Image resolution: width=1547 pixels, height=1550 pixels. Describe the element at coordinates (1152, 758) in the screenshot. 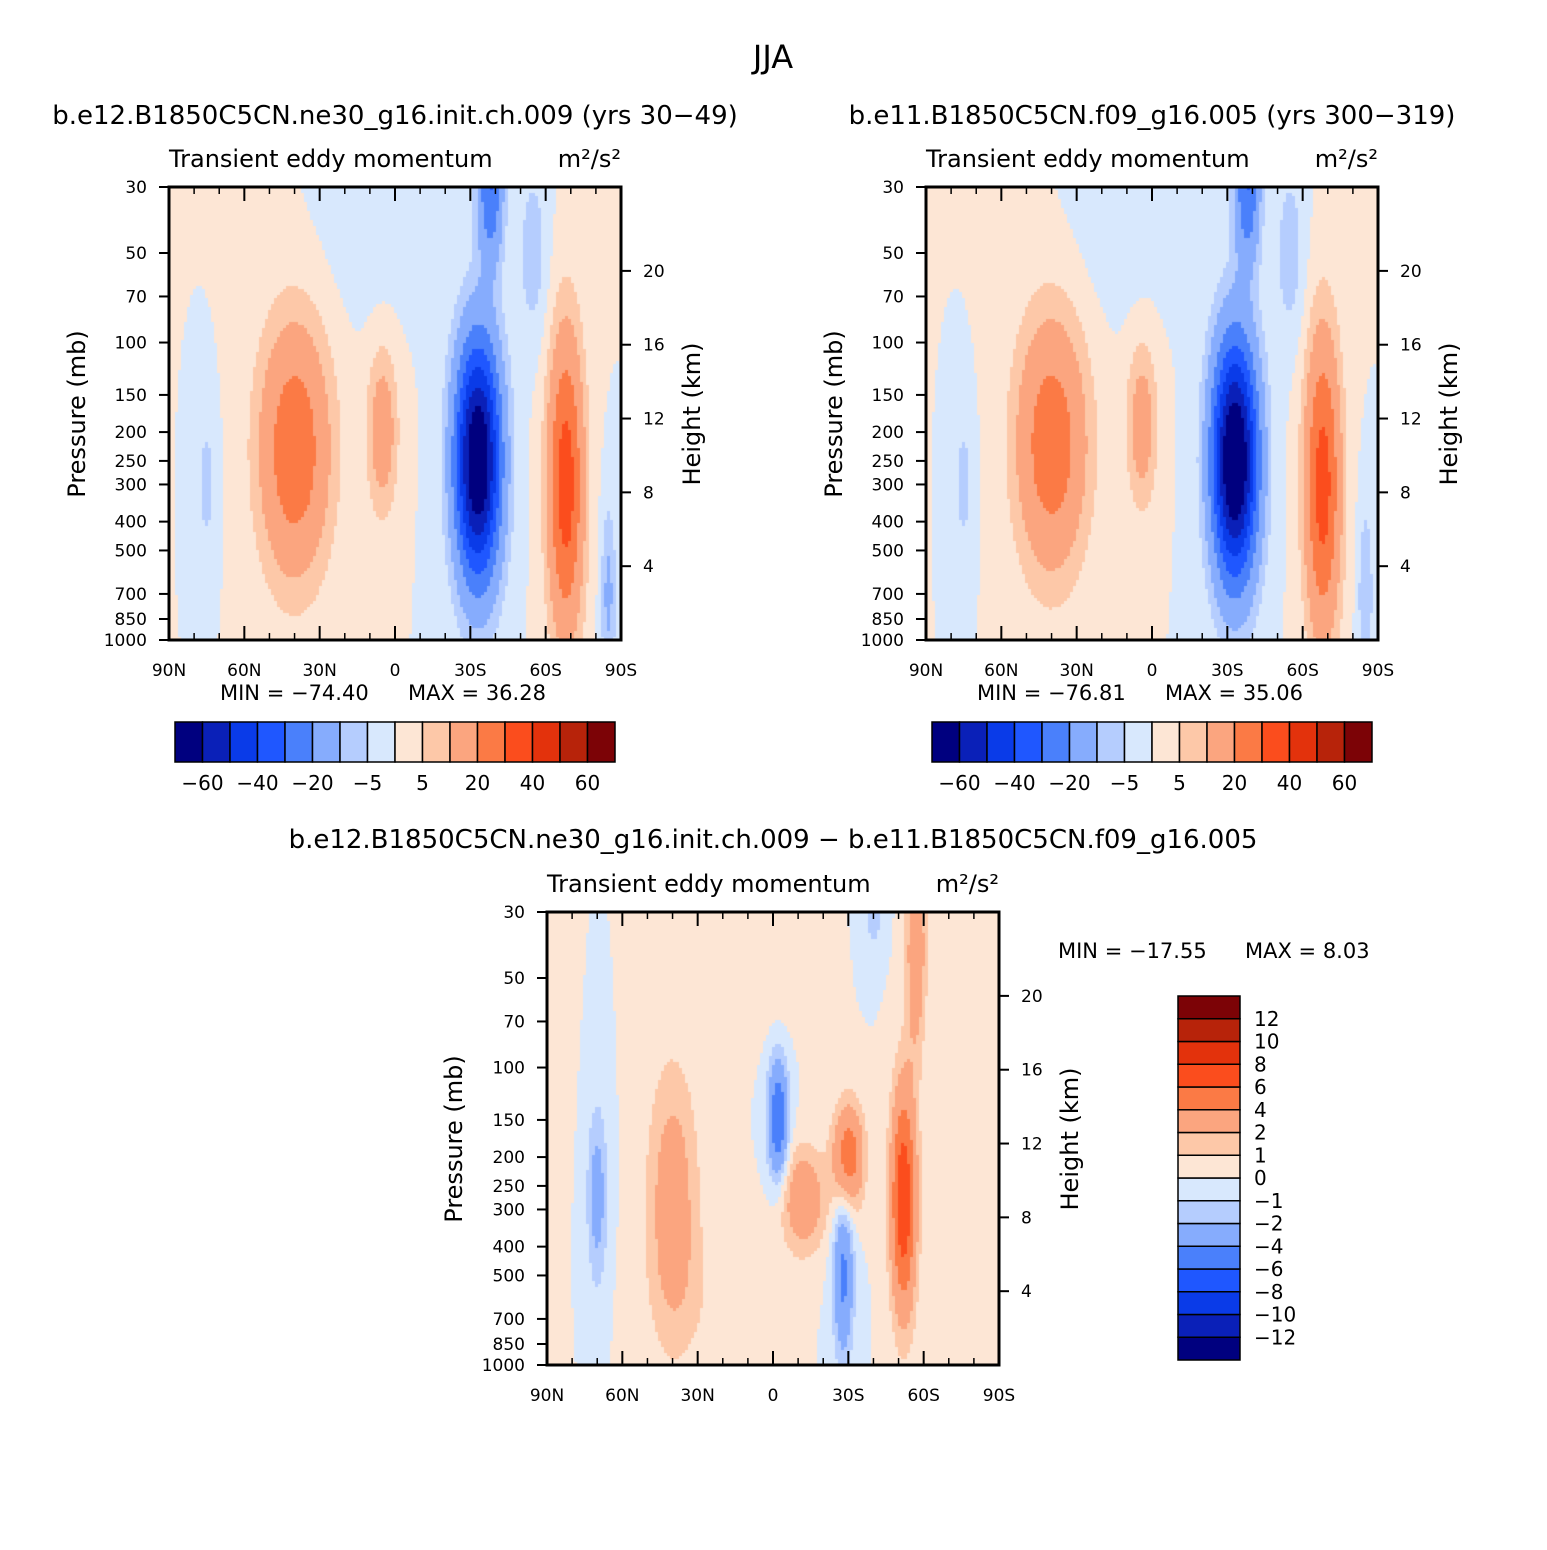

I see `panel-2-colorbar: −60 −40 −20 −5 5 20 40 60` at that location.